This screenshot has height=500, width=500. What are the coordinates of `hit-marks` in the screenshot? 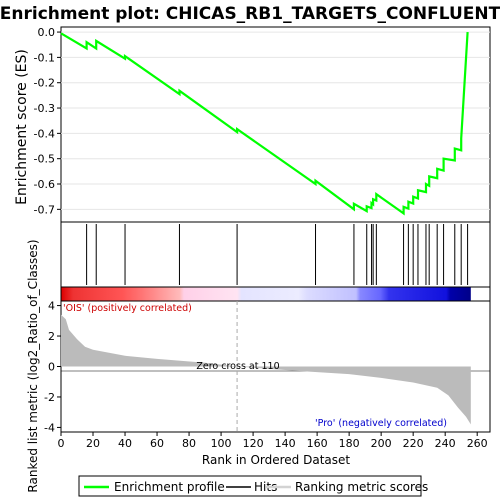 It's located at (277, 254).